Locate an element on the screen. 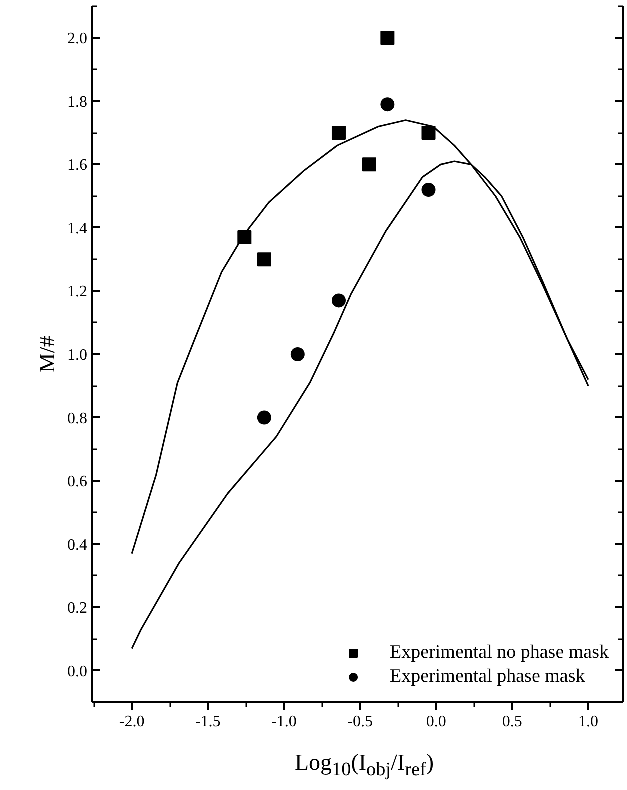  legend-label: Experimental phase mask is located at coordinates (488, 677).